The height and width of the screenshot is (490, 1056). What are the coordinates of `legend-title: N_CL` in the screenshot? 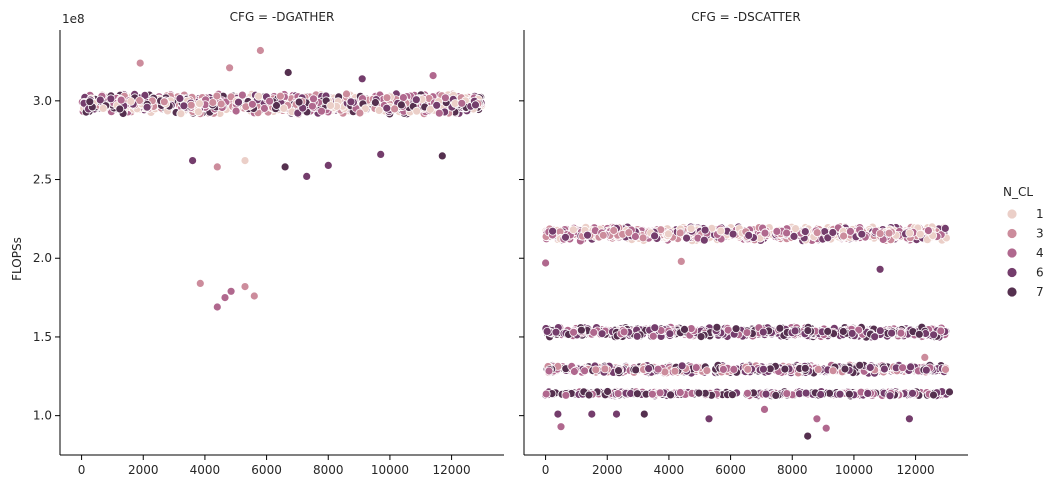 It's located at (1018, 192).